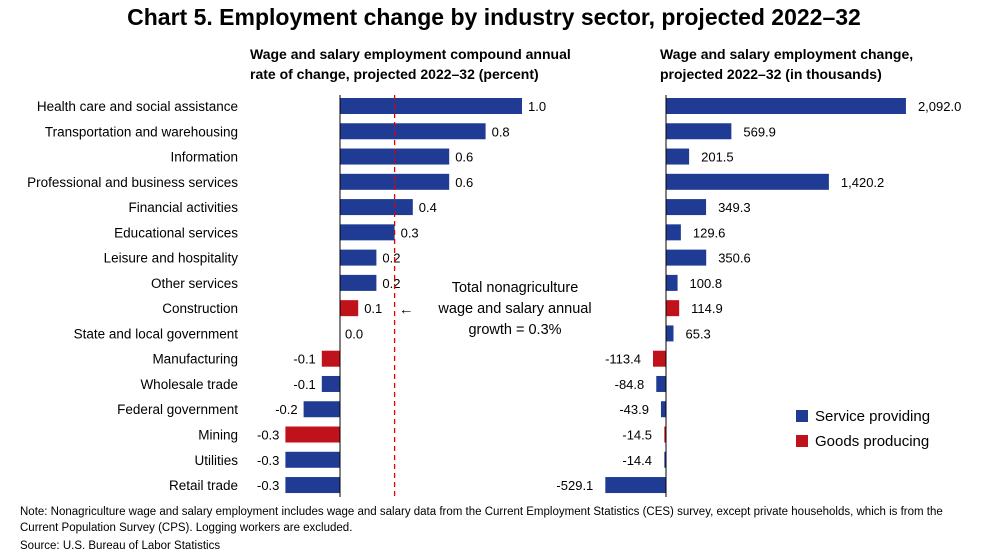 The height and width of the screenshot is (554, 988). I want to click on change-value-label: 201.5, so click(717, 157).